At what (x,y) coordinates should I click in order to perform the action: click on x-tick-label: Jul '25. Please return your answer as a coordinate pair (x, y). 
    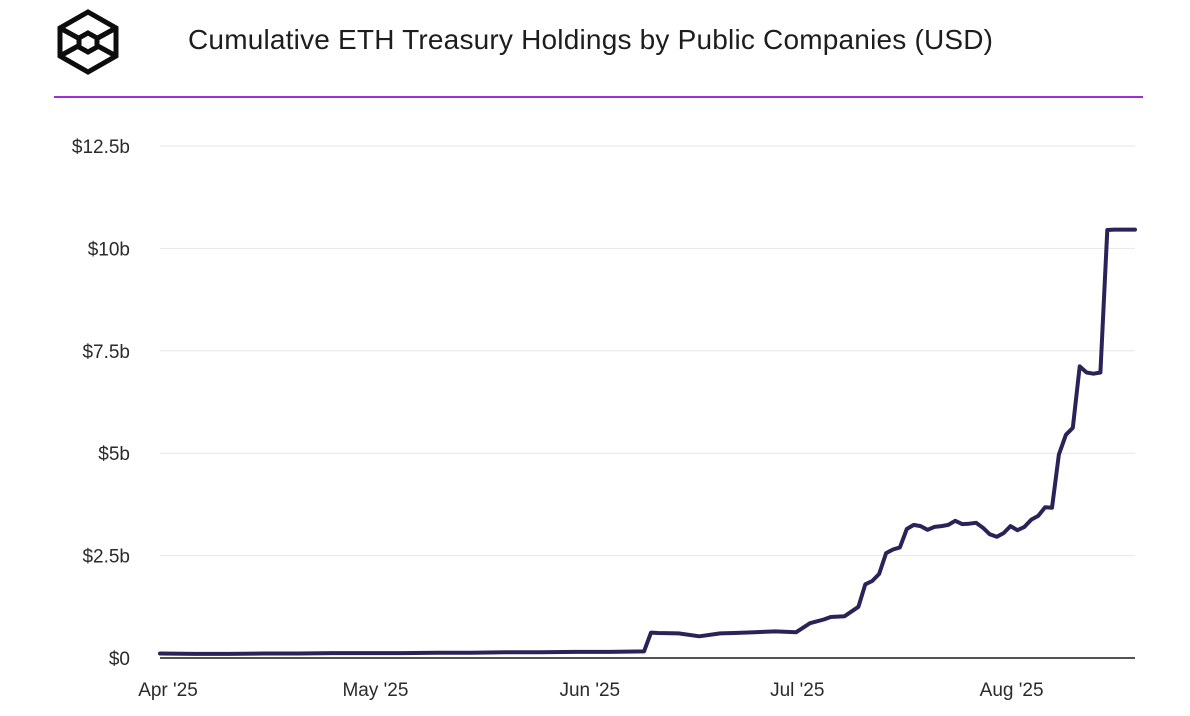
    Looking at the image, I should click on (797, 690).